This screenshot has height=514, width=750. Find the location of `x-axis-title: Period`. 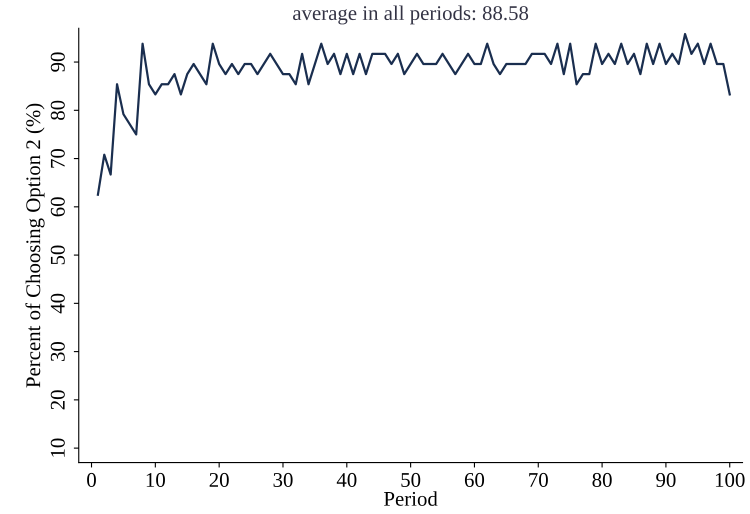

x-axis-title: Period is located at coordinates (411, 498).